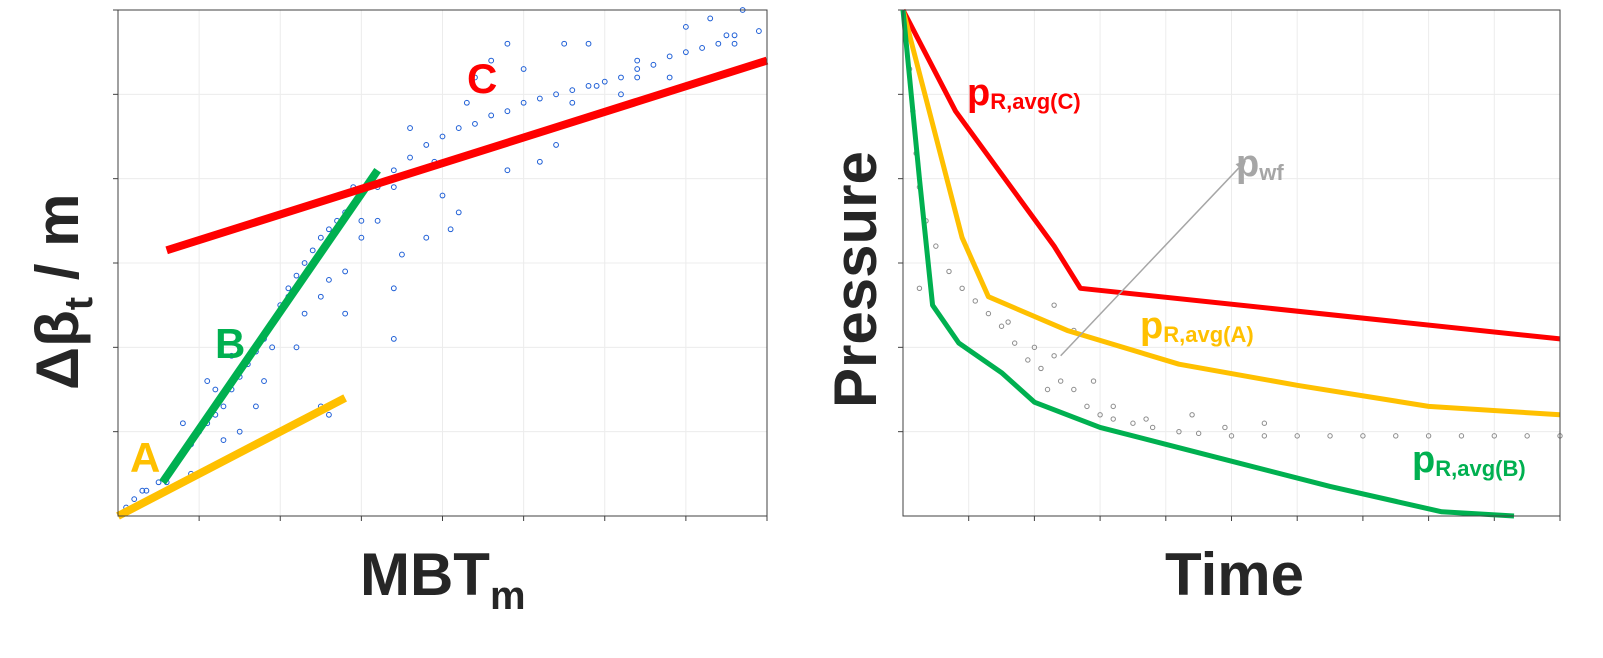 The width and height of the screenshot is (1603, 658). I want to click on label-a: A, so click(145, 457).